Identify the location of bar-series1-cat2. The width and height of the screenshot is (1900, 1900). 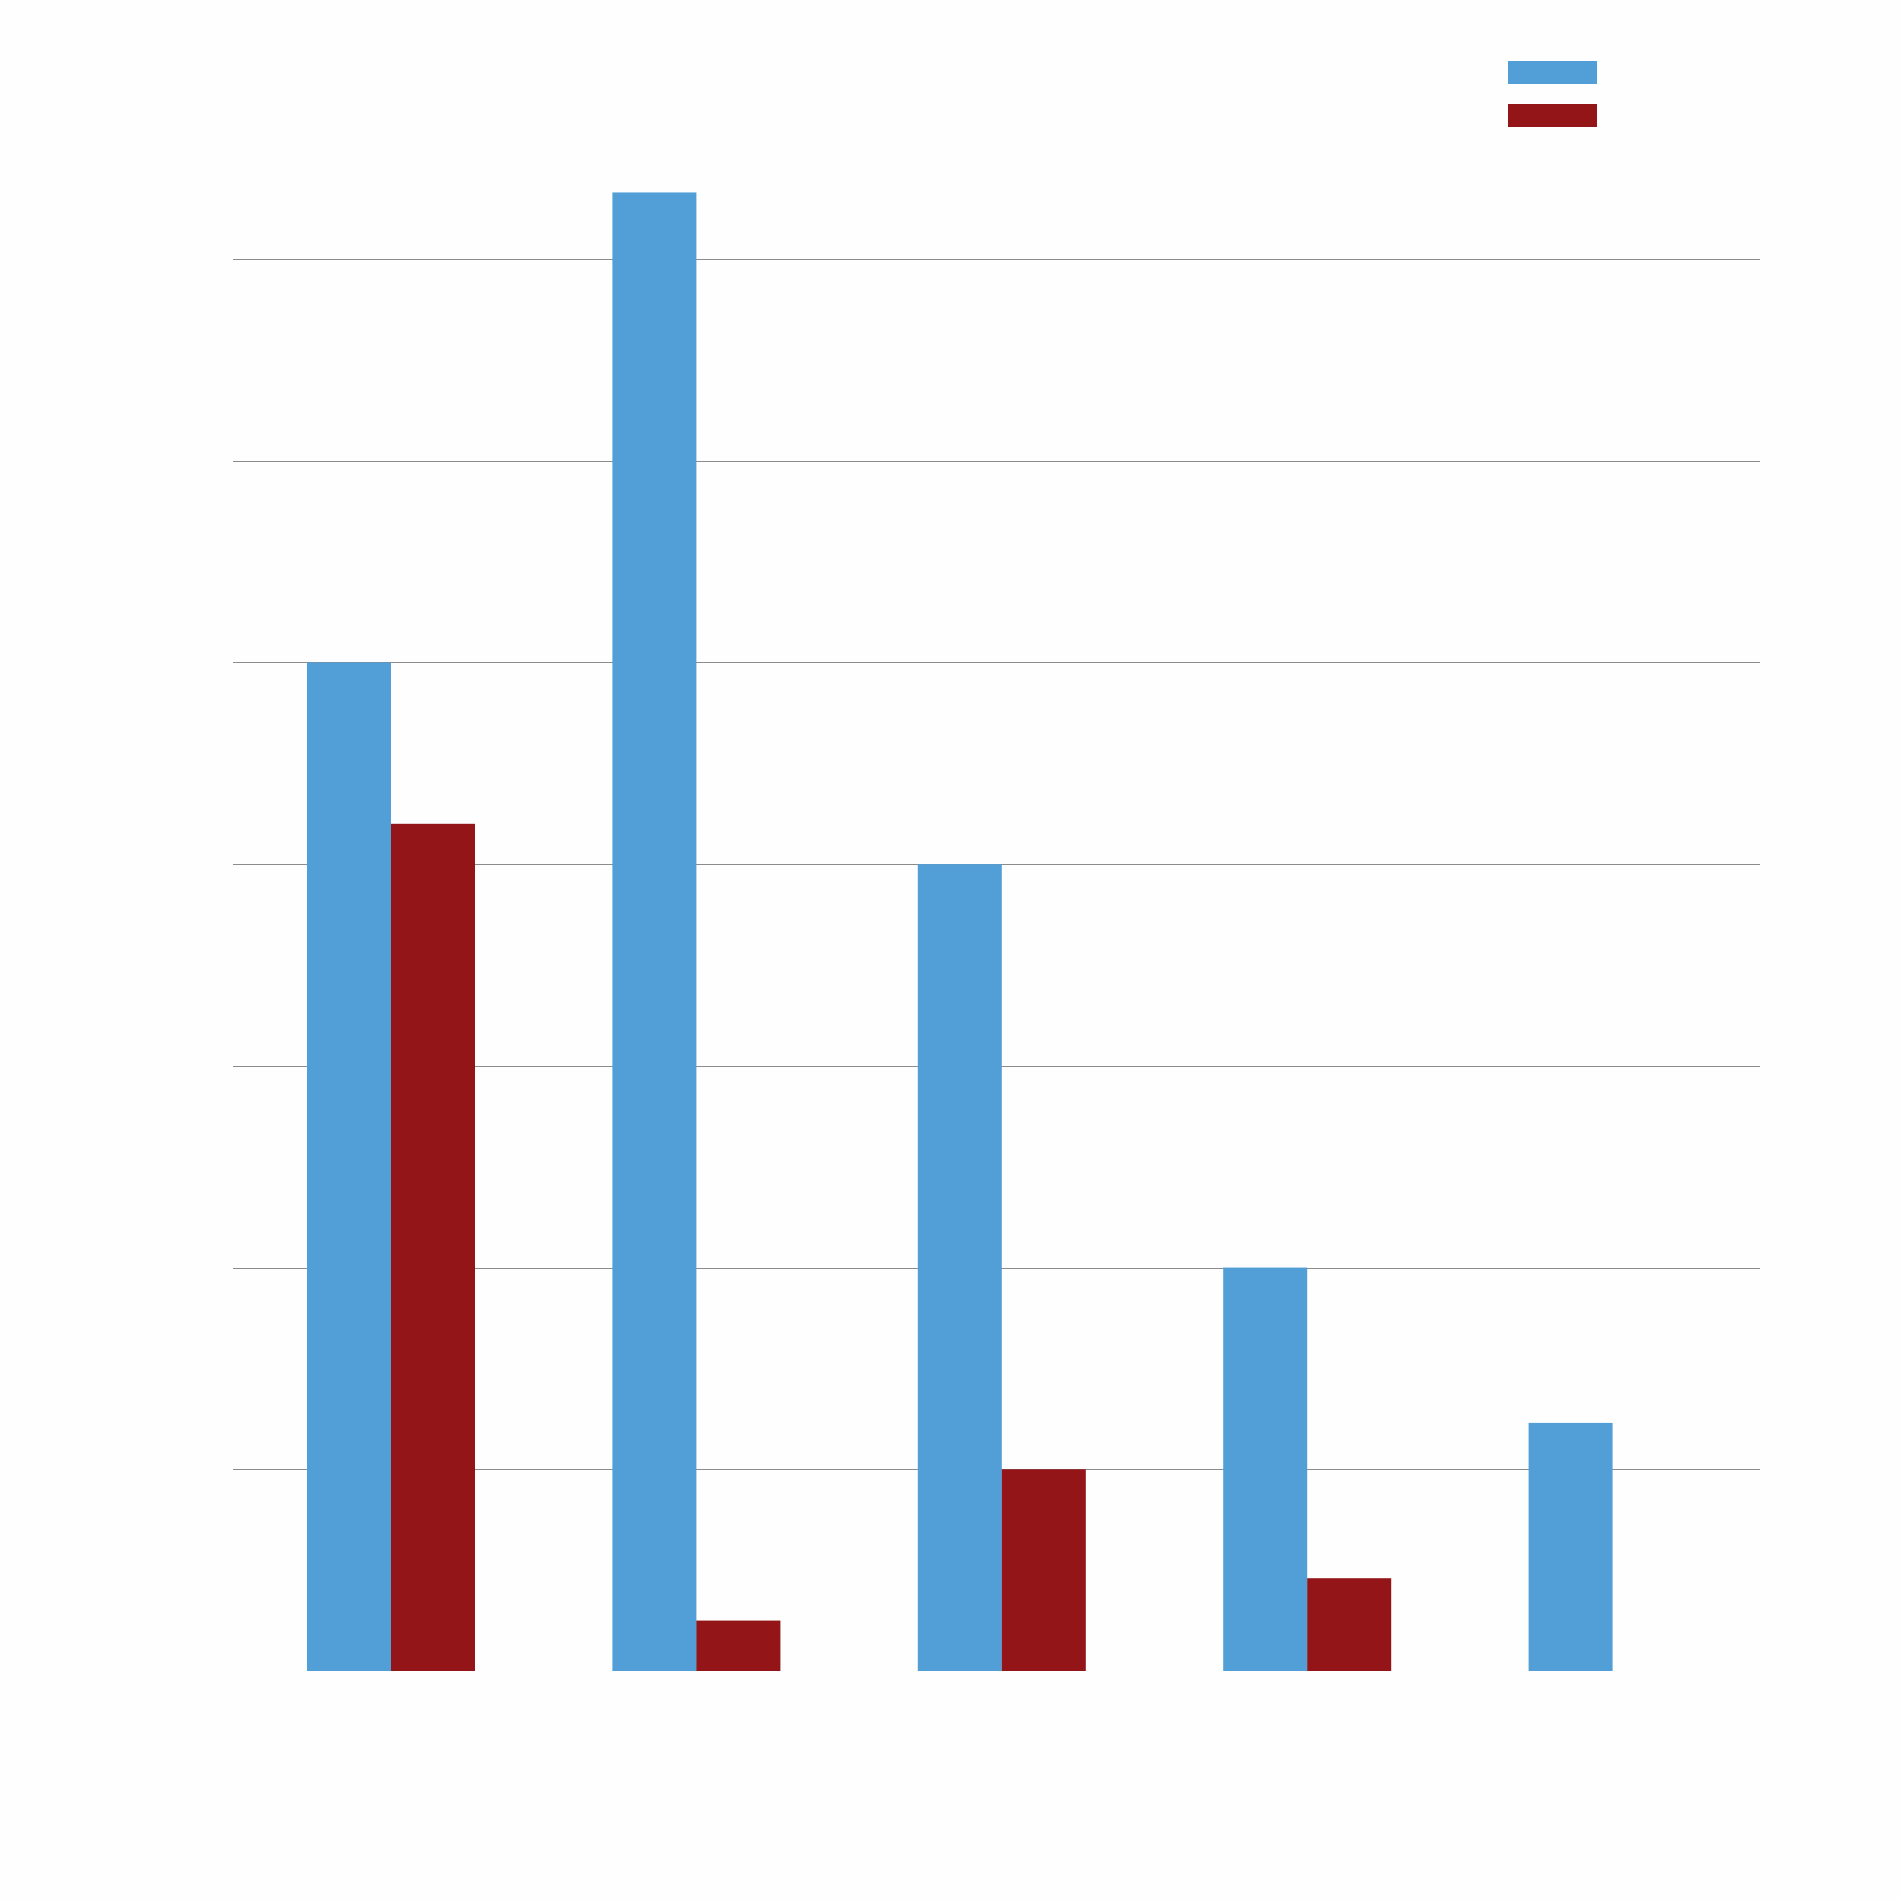
(654, 931).